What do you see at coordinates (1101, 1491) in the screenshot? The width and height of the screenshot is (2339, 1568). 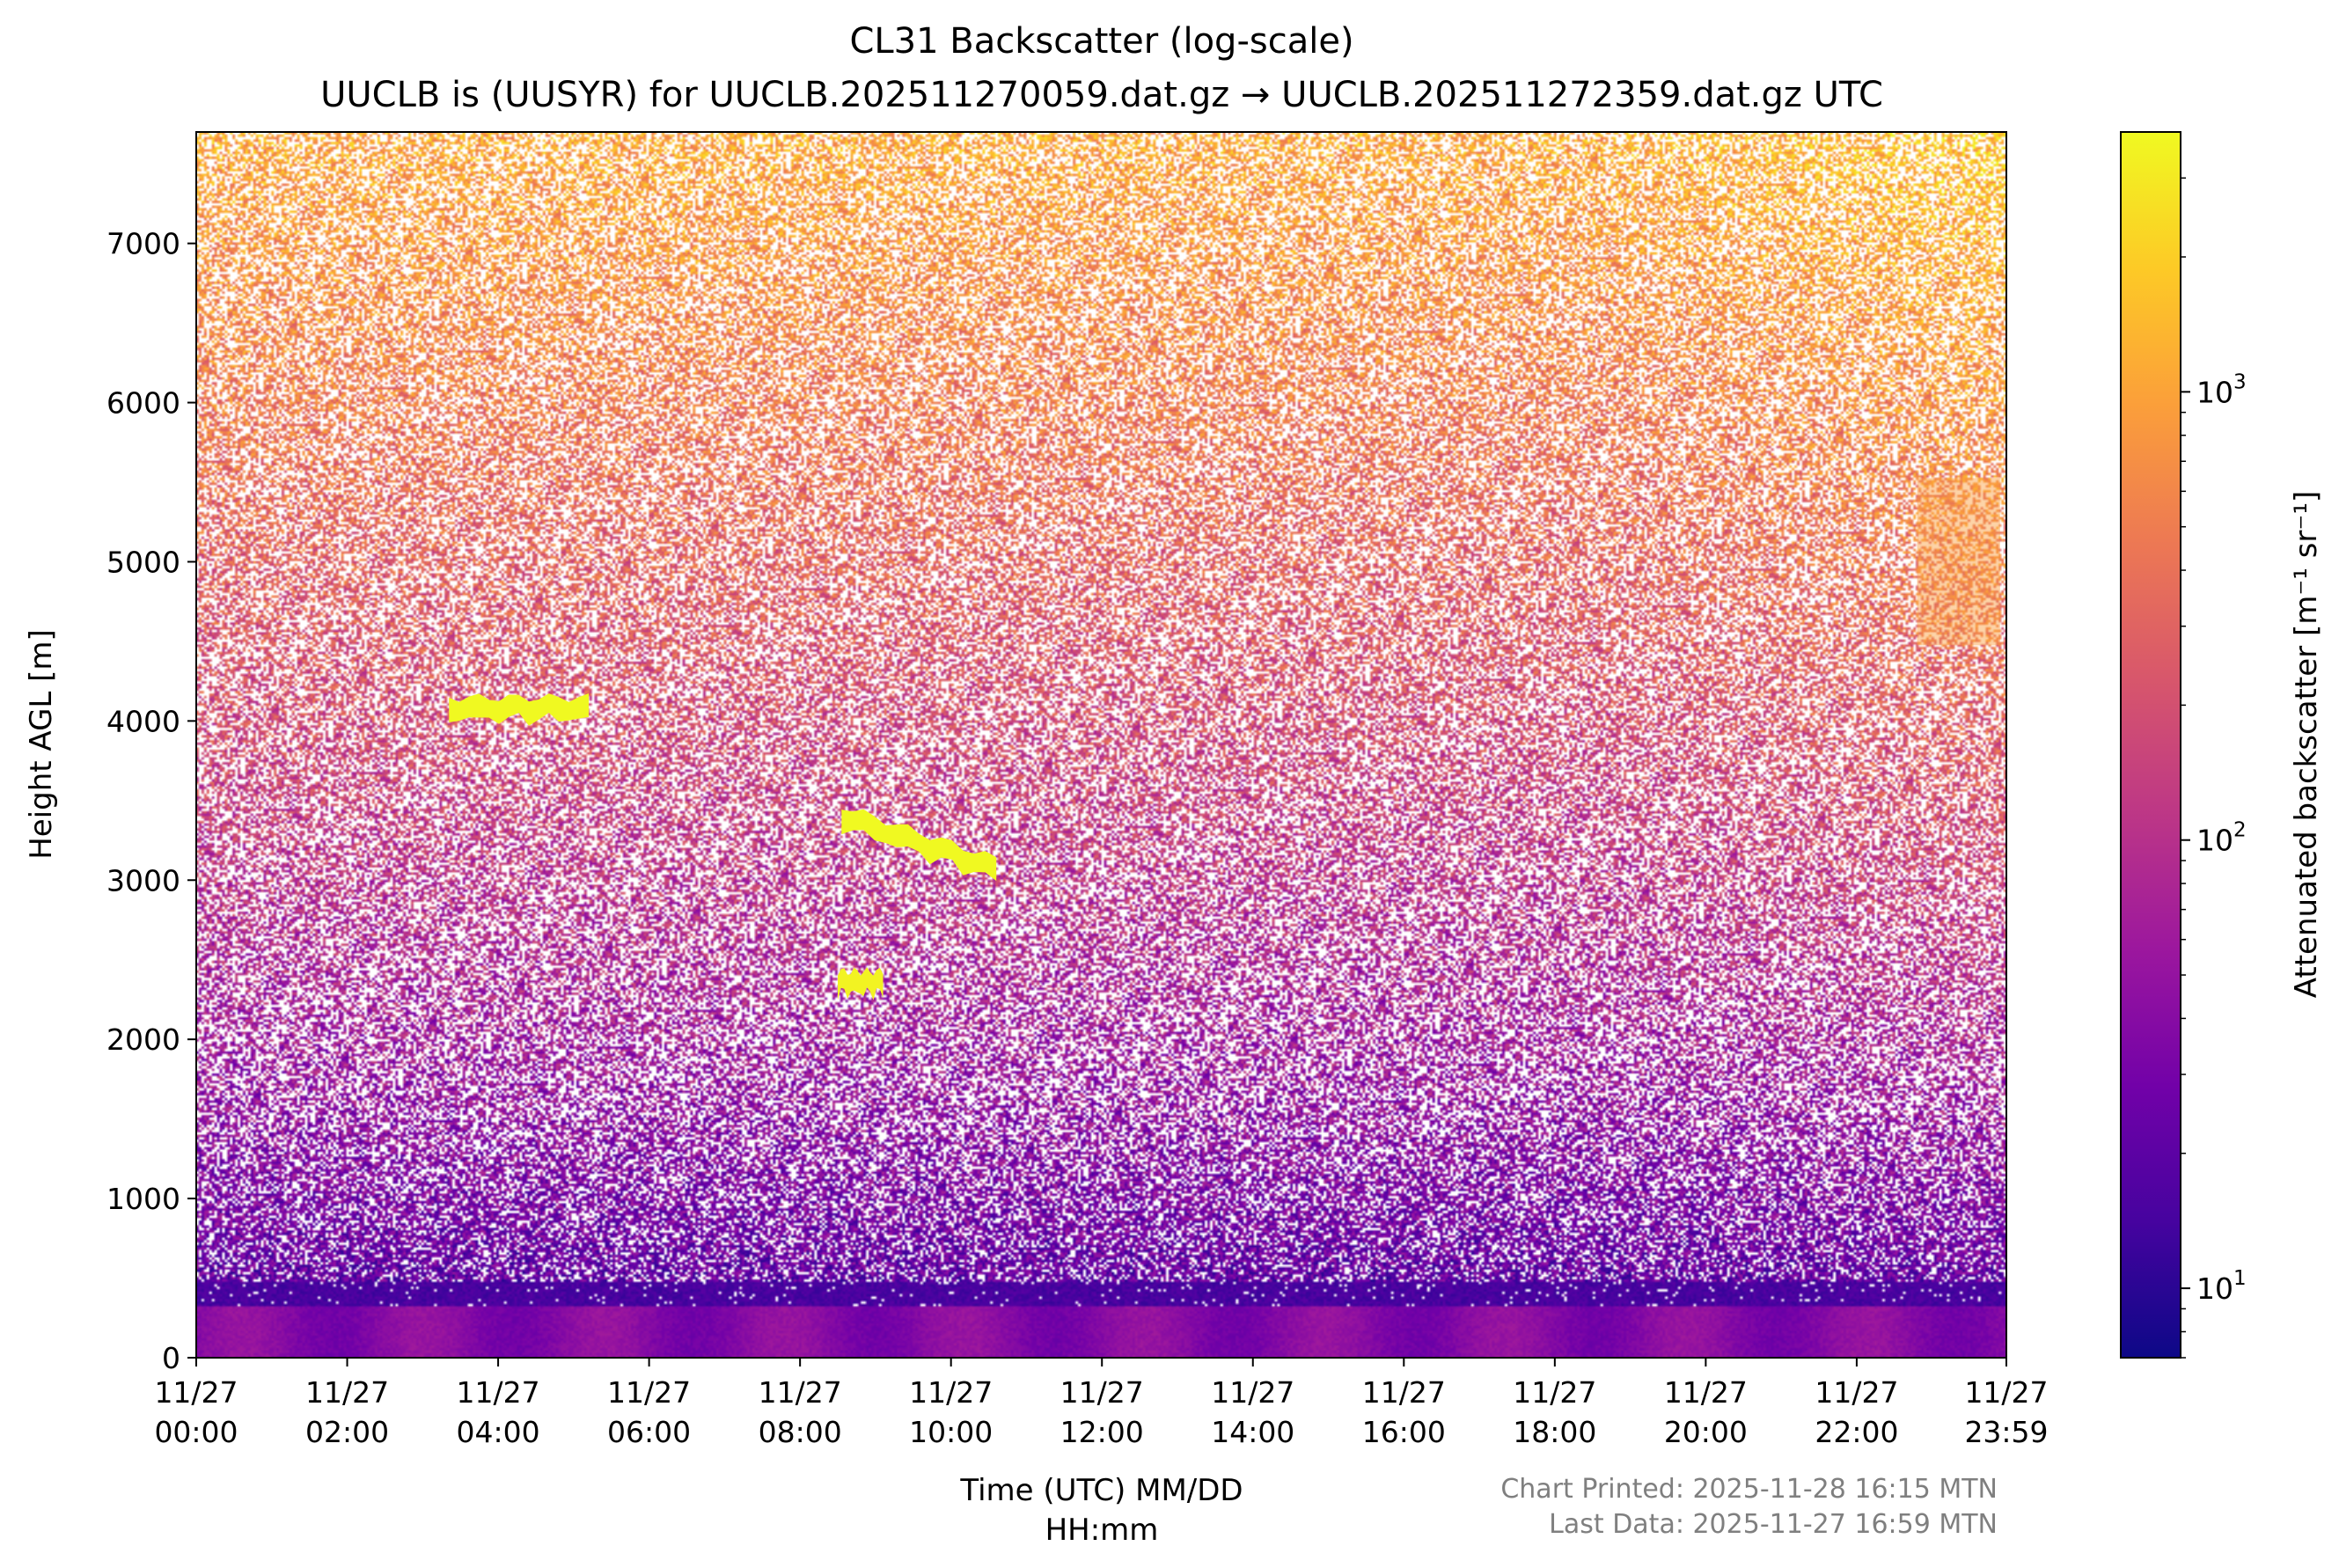 I see `x-axis-label-line1: Time (UTC) MM/DD` at bounding box center [1101, 1491].